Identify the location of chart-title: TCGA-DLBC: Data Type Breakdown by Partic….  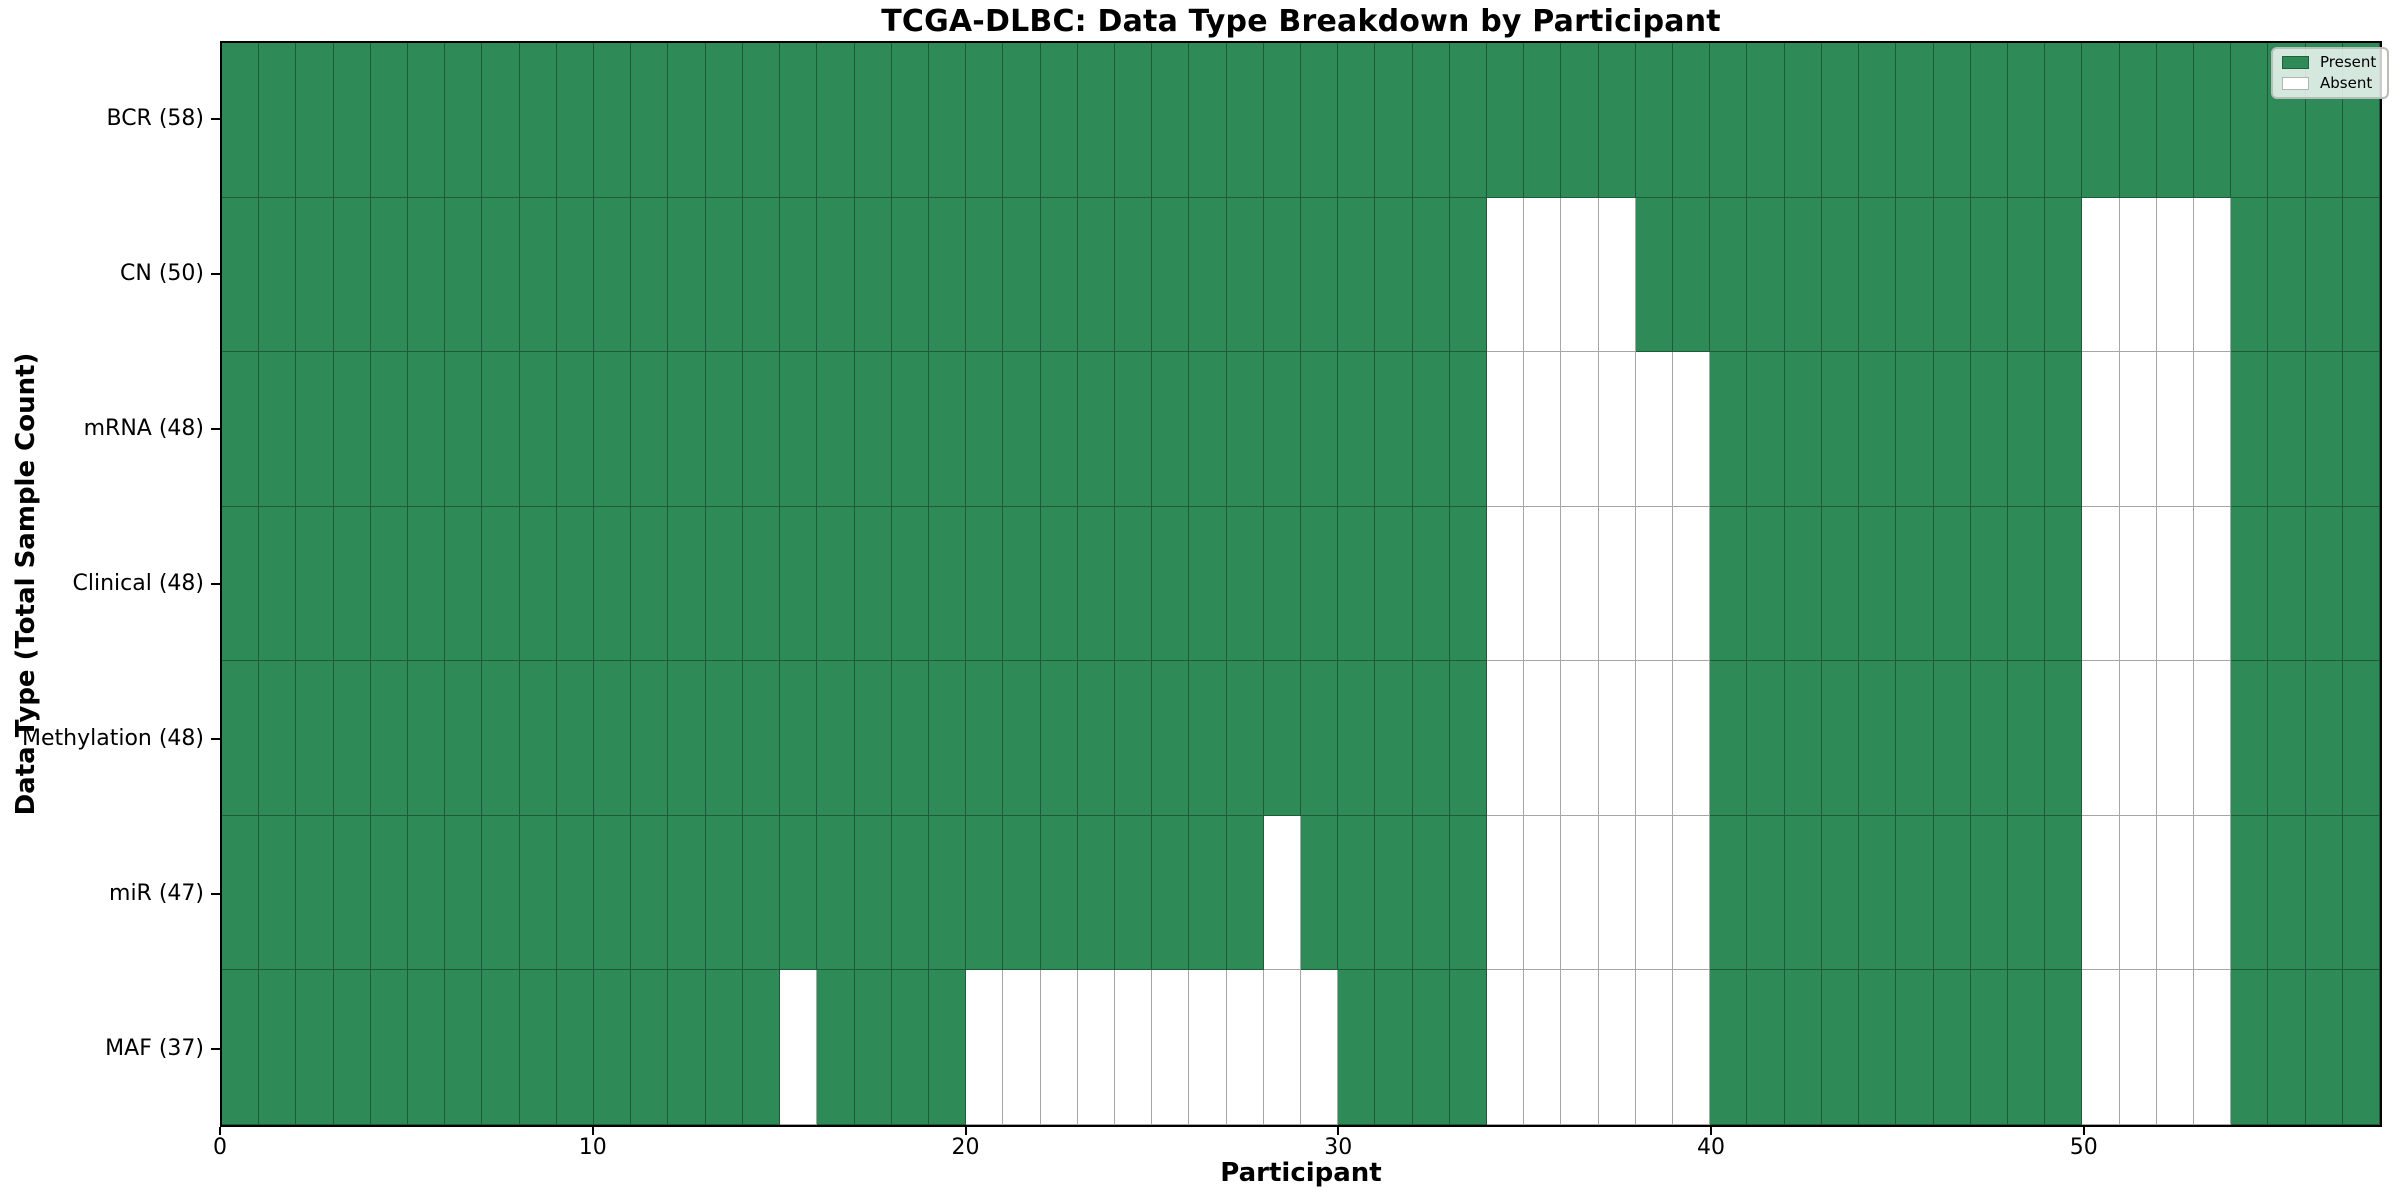
(1301, 21).